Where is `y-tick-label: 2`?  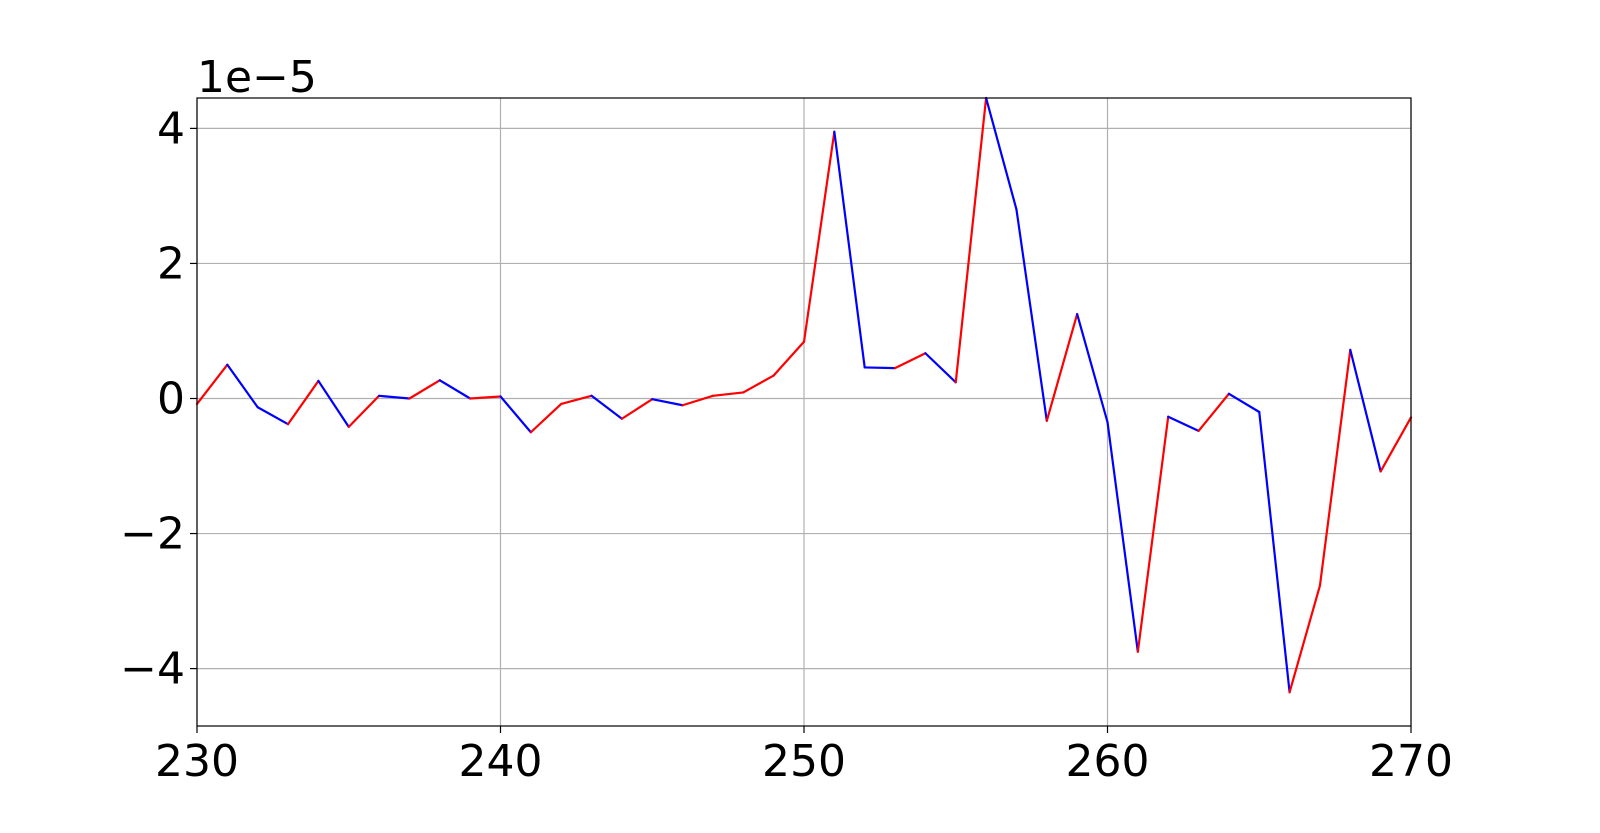
y-tick-label: 2 is located at coordinates (171, 263).